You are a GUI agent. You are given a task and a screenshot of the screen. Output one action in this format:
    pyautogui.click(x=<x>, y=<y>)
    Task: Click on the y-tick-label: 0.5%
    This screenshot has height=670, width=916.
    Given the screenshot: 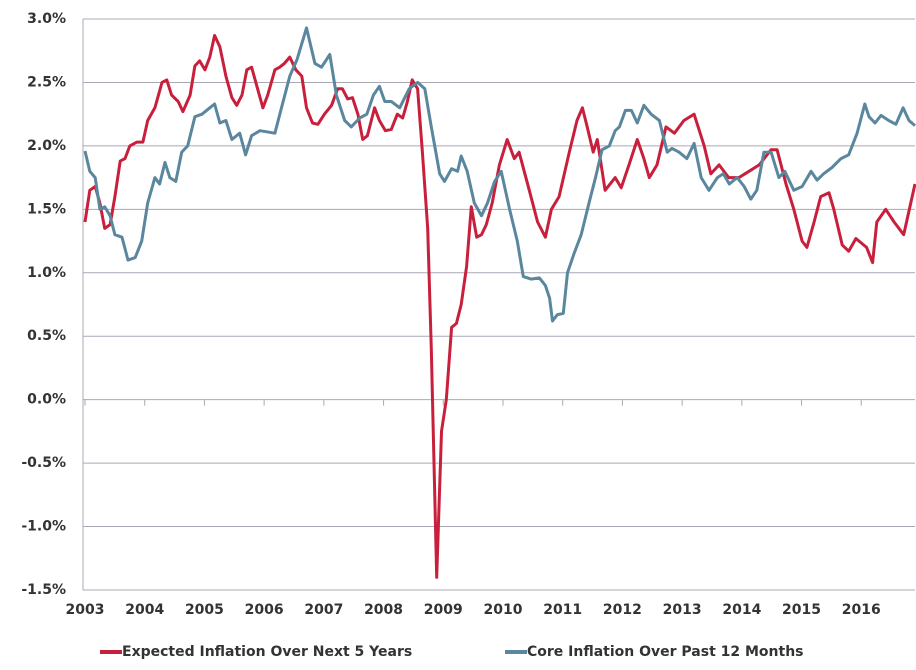 What is the action you would take?
    pyautogui.click(x=46, y=336)
    